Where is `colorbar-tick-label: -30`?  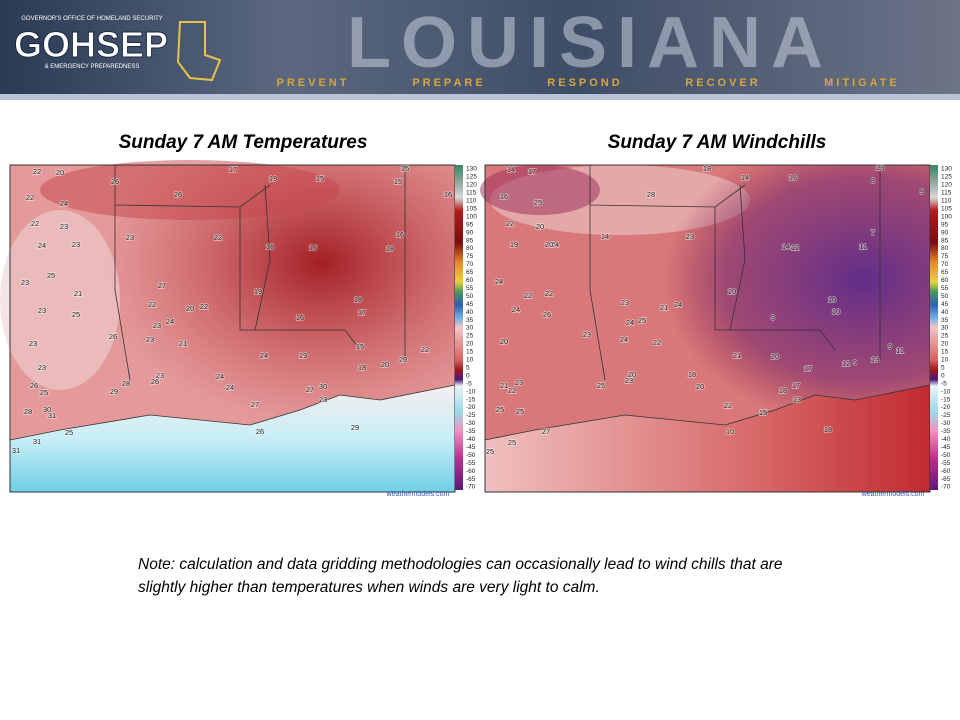
colorbar-tick-label: -30 is located at coordinates (471, 423).